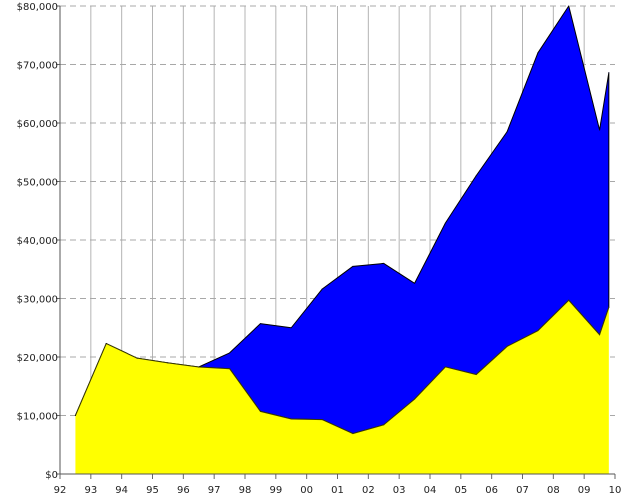 The height and width of the screenshot is (497, 624). I want to click on y-tick-label: $70,000, so click(37, 66).